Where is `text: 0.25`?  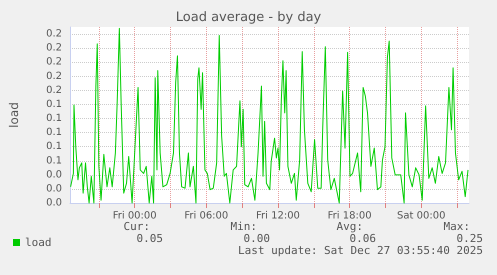
text: 0.25 is located at coordinates (470, 238).